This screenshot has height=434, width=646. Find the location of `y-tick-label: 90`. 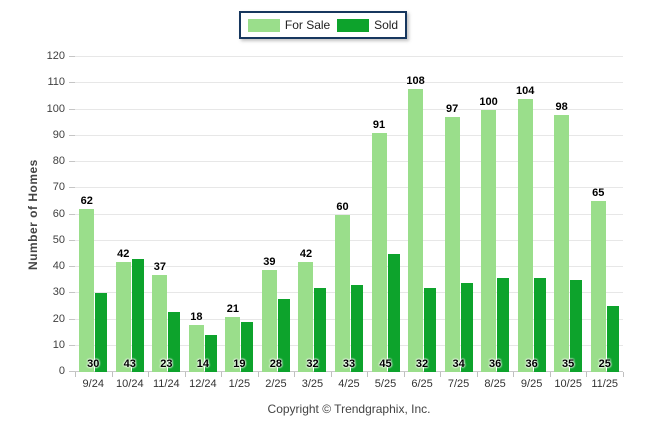

y-tick-label: 90 is located at coordinates (58, 134).